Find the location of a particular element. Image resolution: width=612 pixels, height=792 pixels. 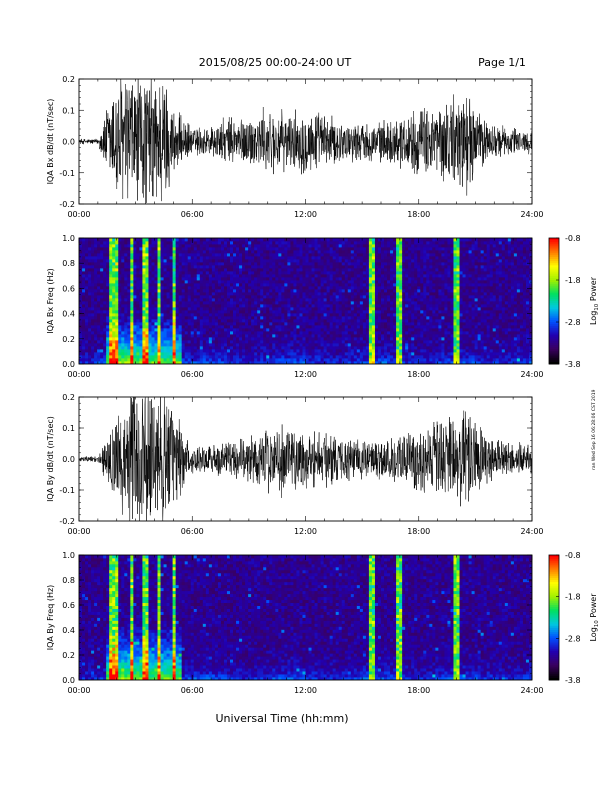

figure-title: 2015/08/25 00:00-24:00 UT is located at coordinates (275, 62).